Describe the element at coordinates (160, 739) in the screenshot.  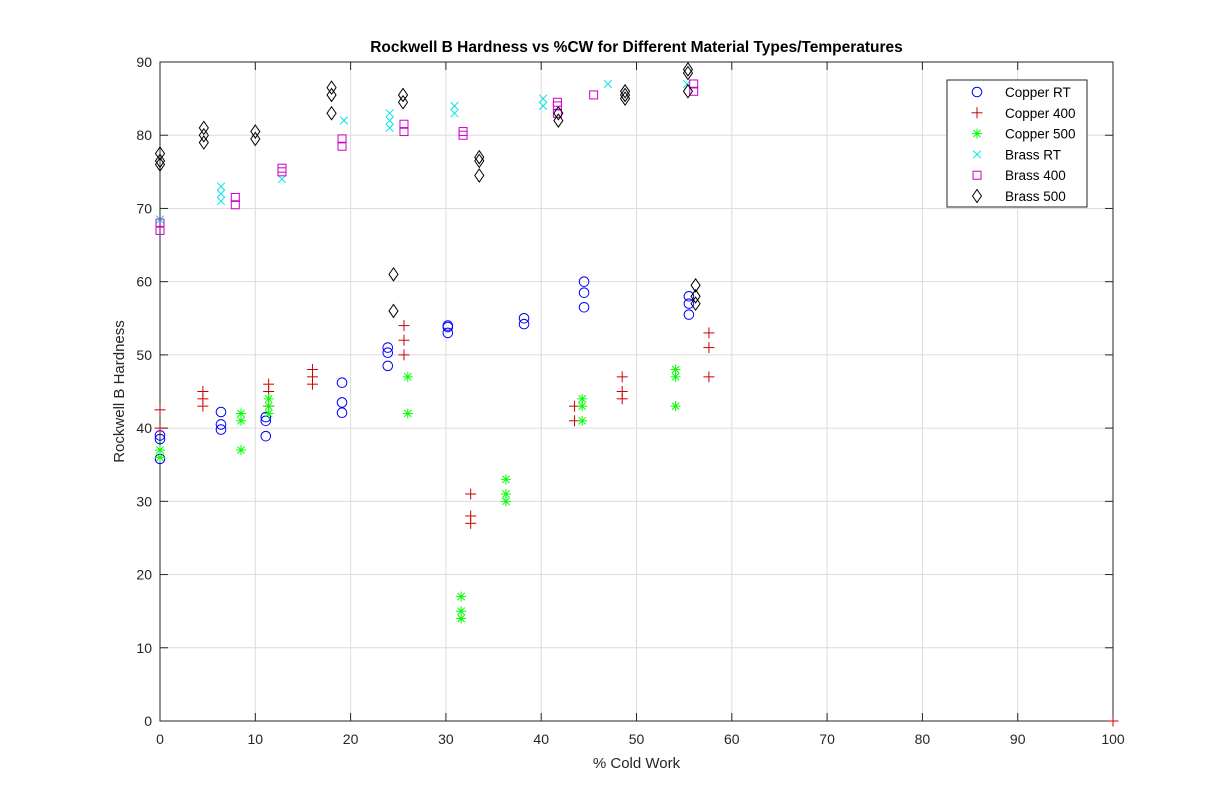
I see `x-tick-label: 0` at that location.